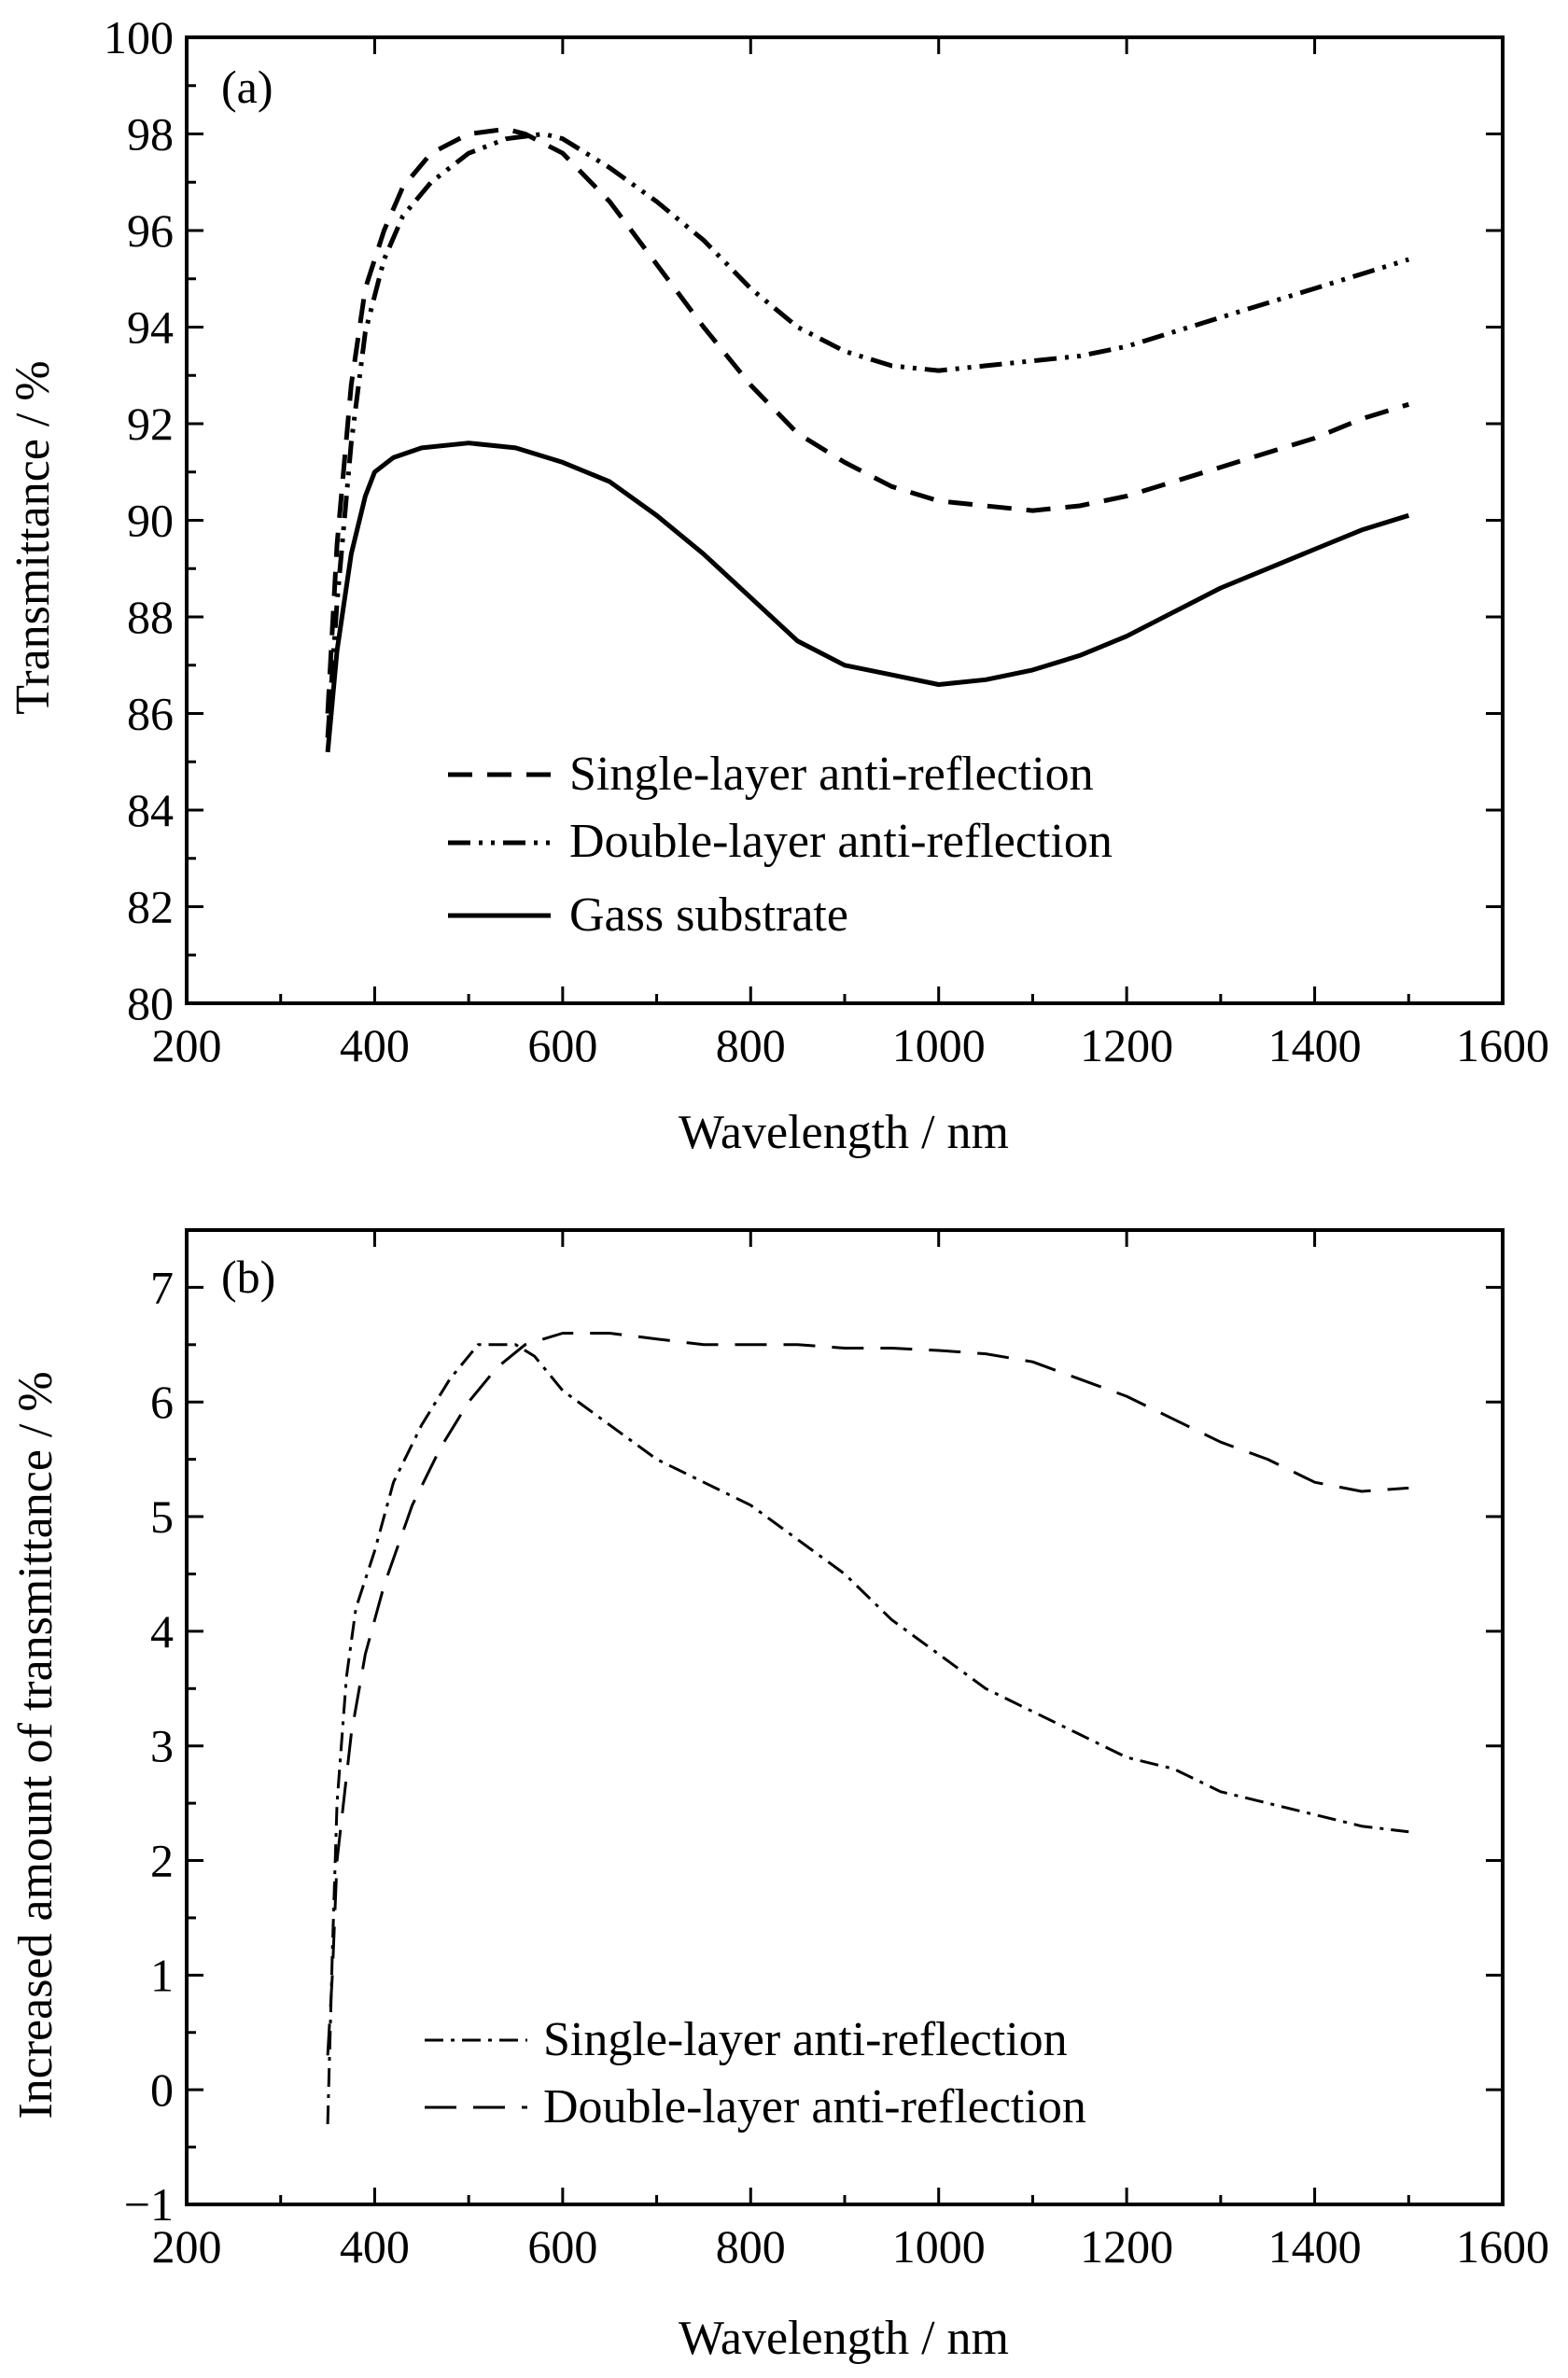  Describe the element at coordinates (150, 327) in the screenshot. I see `panel-a-y-tick-label: 94` at that location.